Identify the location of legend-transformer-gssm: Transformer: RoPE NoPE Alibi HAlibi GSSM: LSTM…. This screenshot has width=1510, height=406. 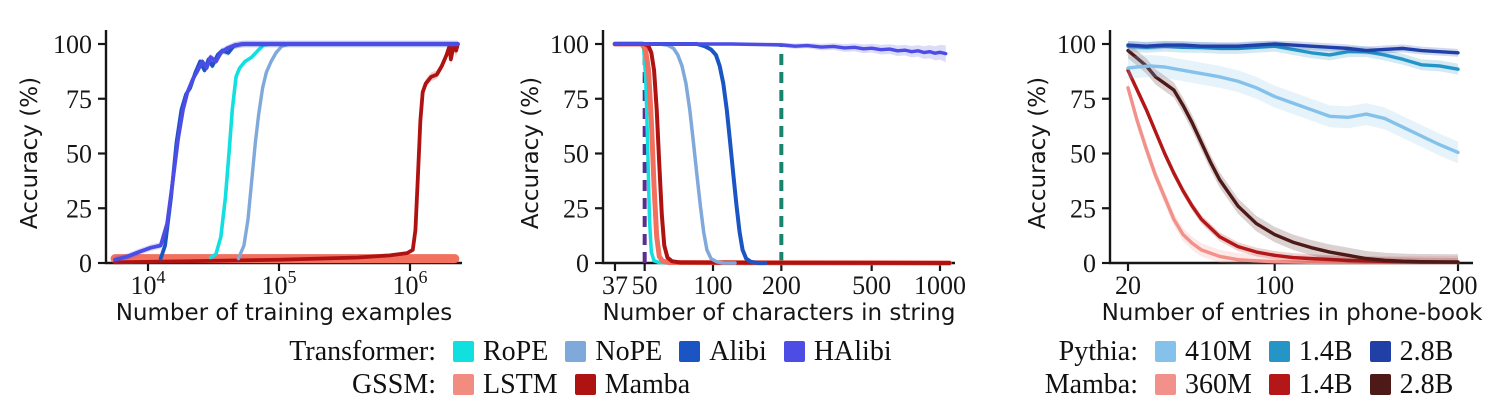
(585, 368).